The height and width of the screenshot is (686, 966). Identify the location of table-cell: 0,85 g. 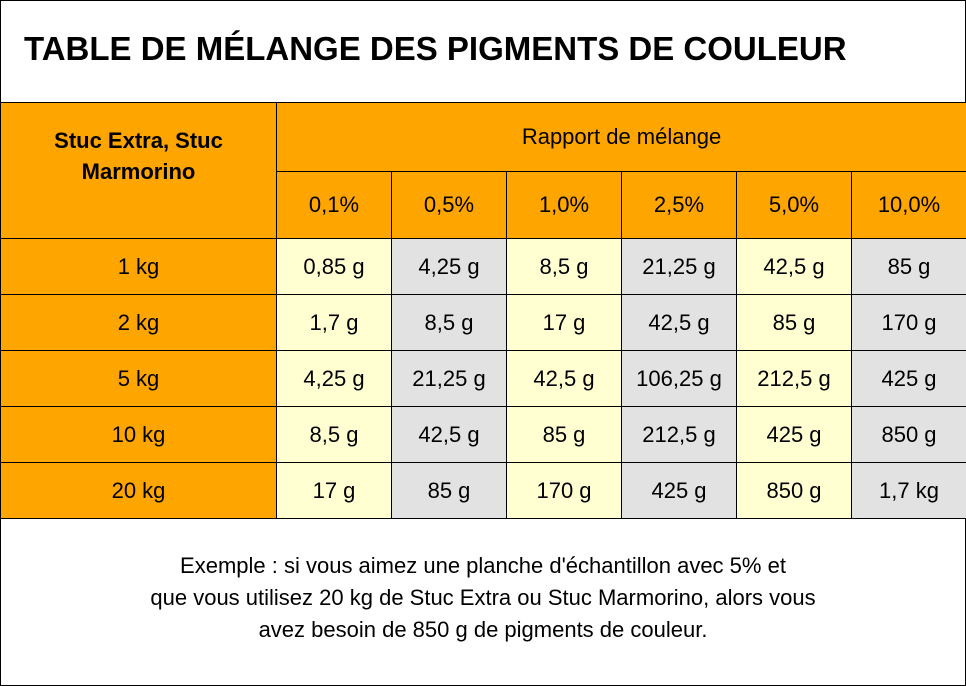
(334, 266).